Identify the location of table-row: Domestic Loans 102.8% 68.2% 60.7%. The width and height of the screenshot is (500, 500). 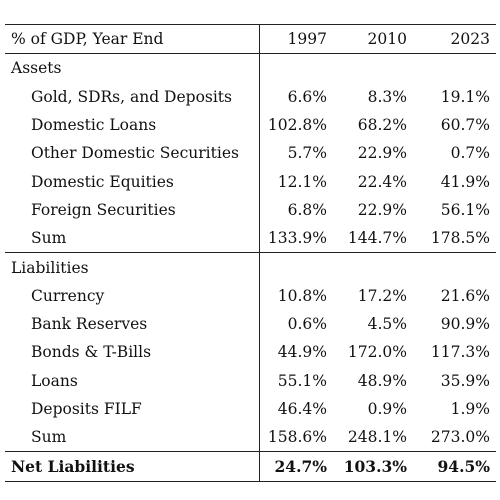
(250, 125).